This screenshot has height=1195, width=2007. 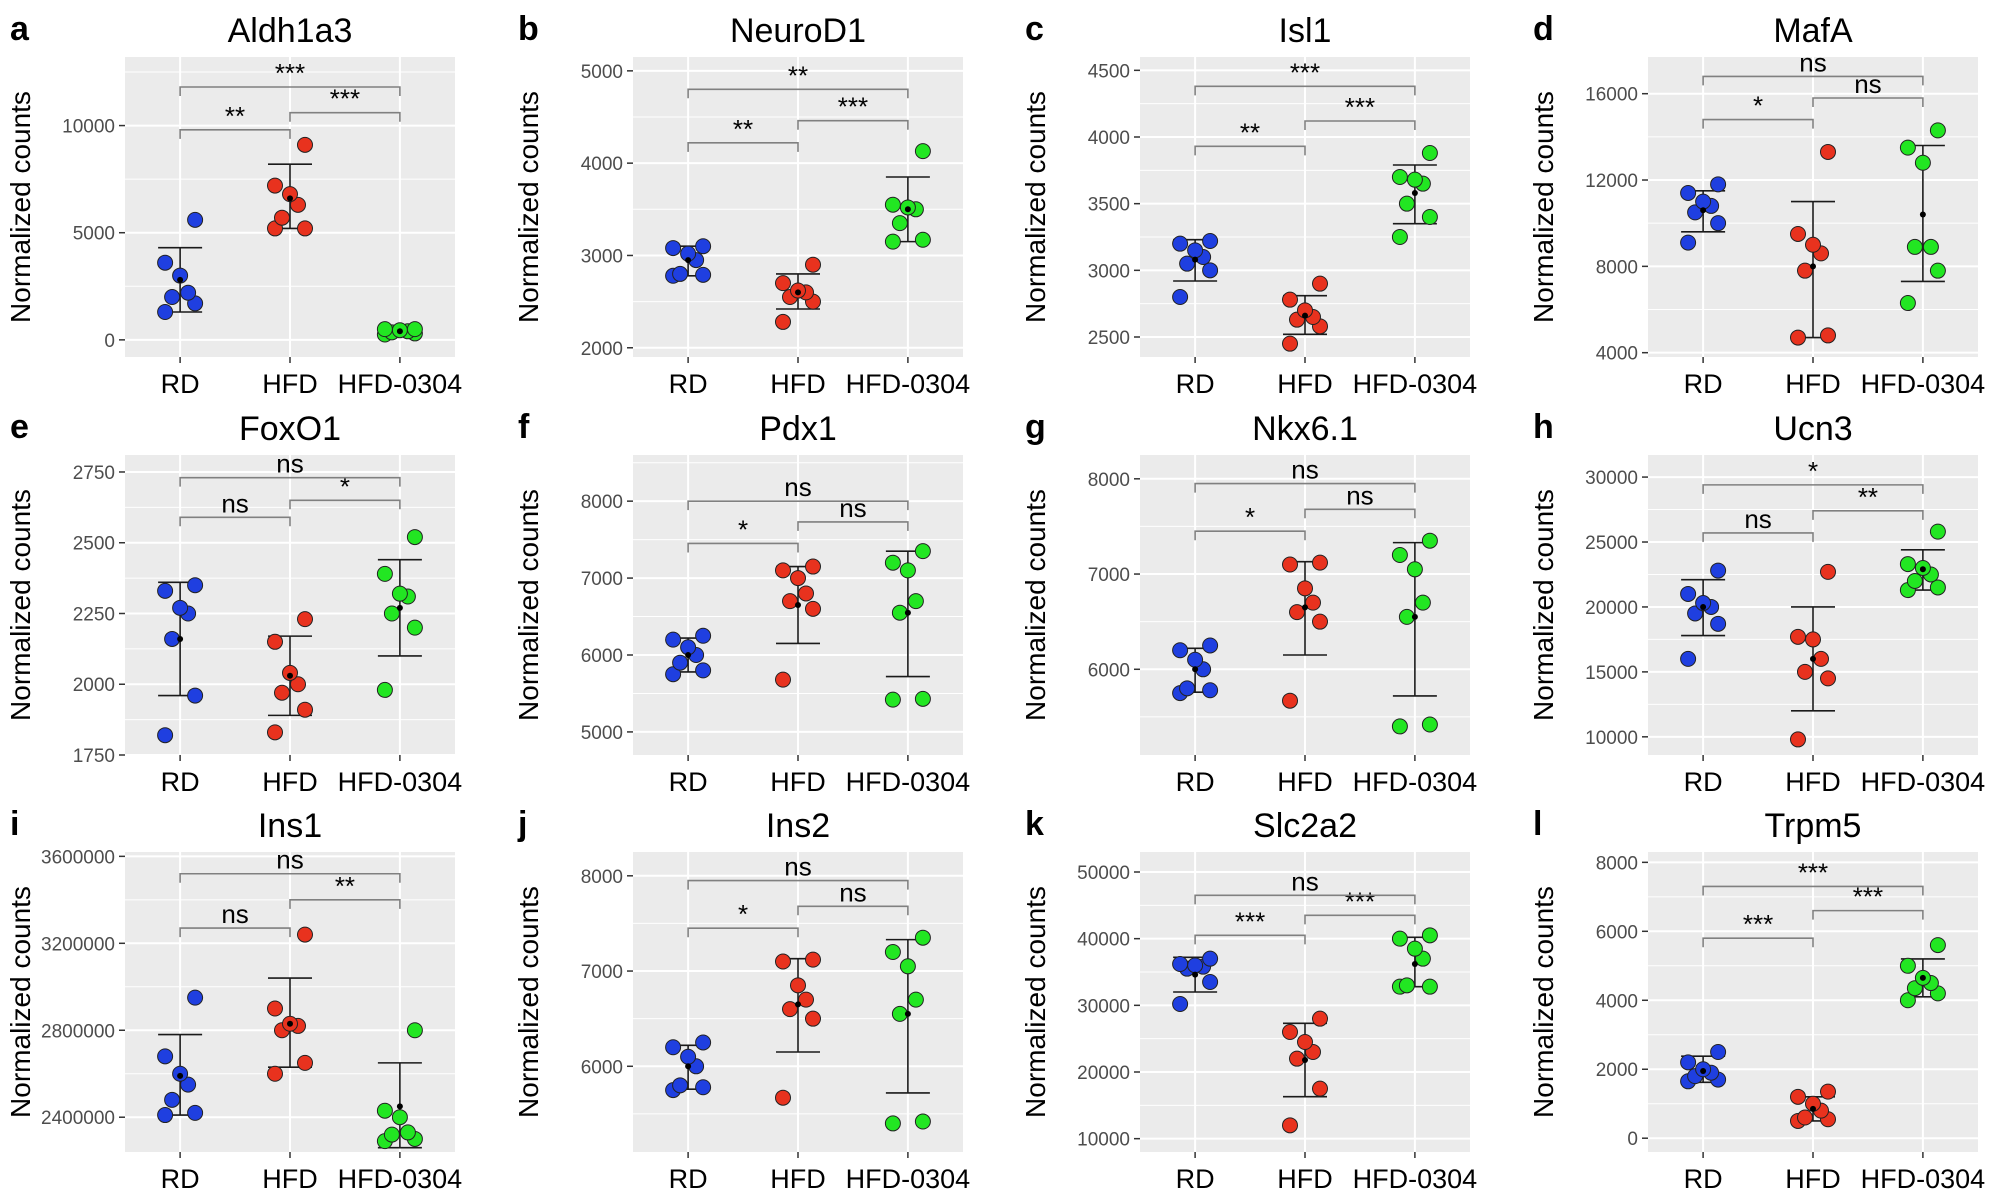 I want to click on panel-d-significance-bracket, so click(x=1868, y=102).